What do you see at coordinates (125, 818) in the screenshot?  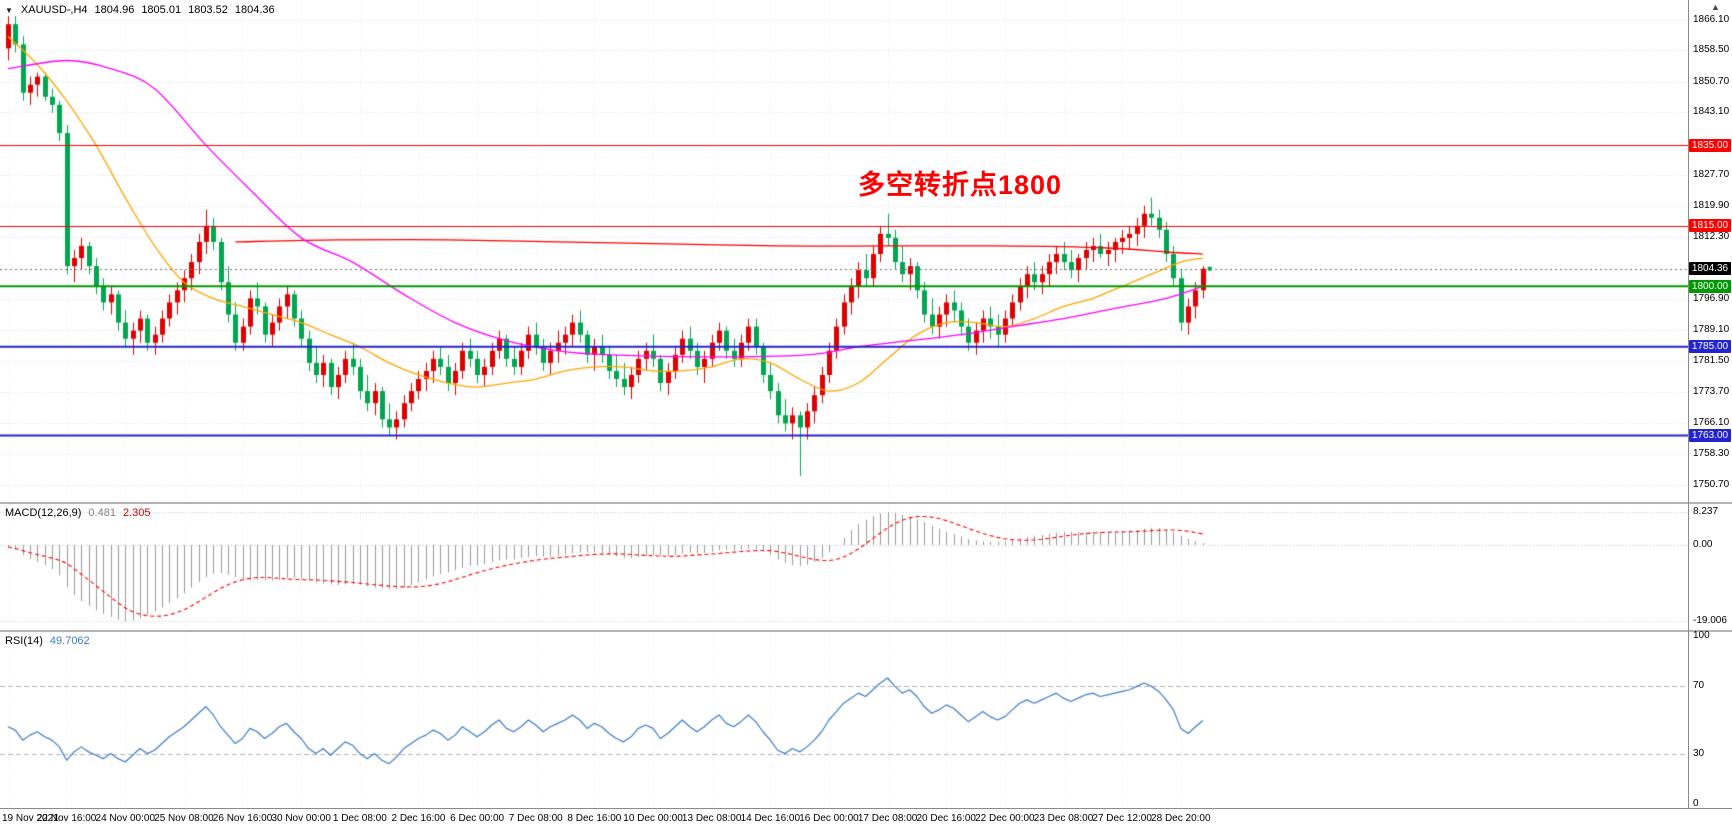 I see `time-axis-label: 24 Nov 00:00` at bounding box center [125, 818].